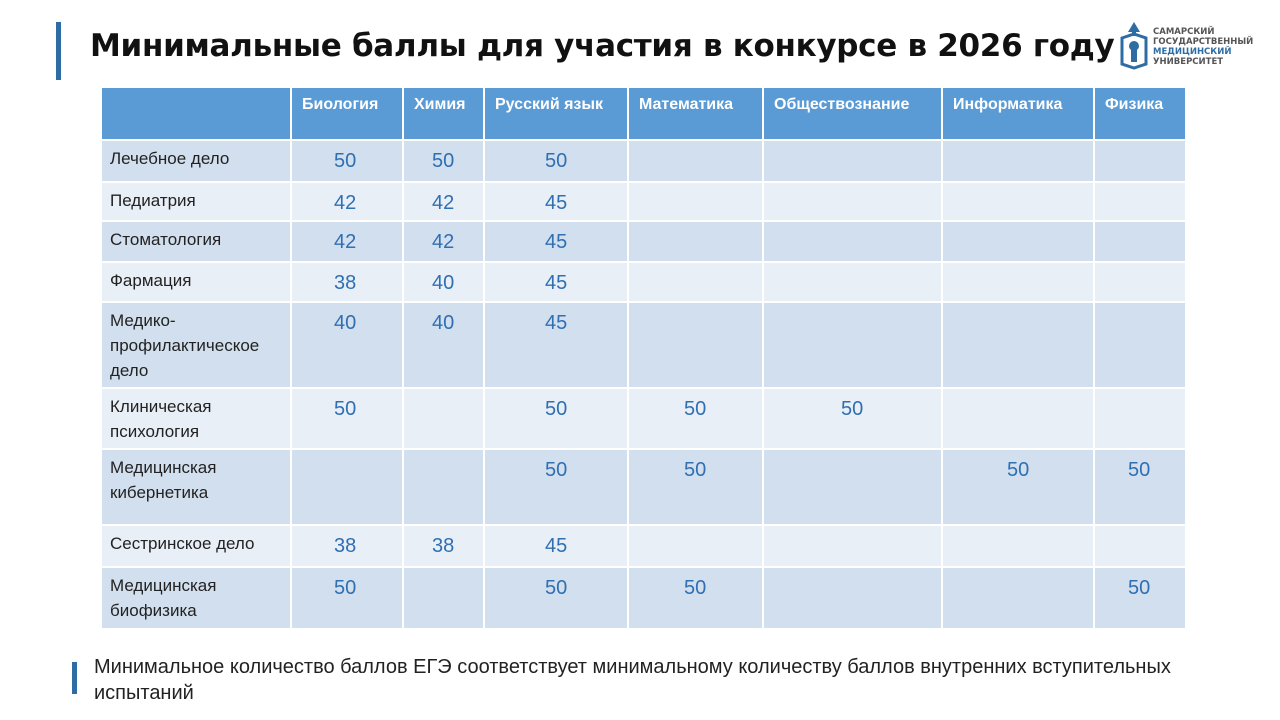 This screenshot has height=720, width=1280. I want to click on header-cell-russian: Русский язык, so click(556, 113).